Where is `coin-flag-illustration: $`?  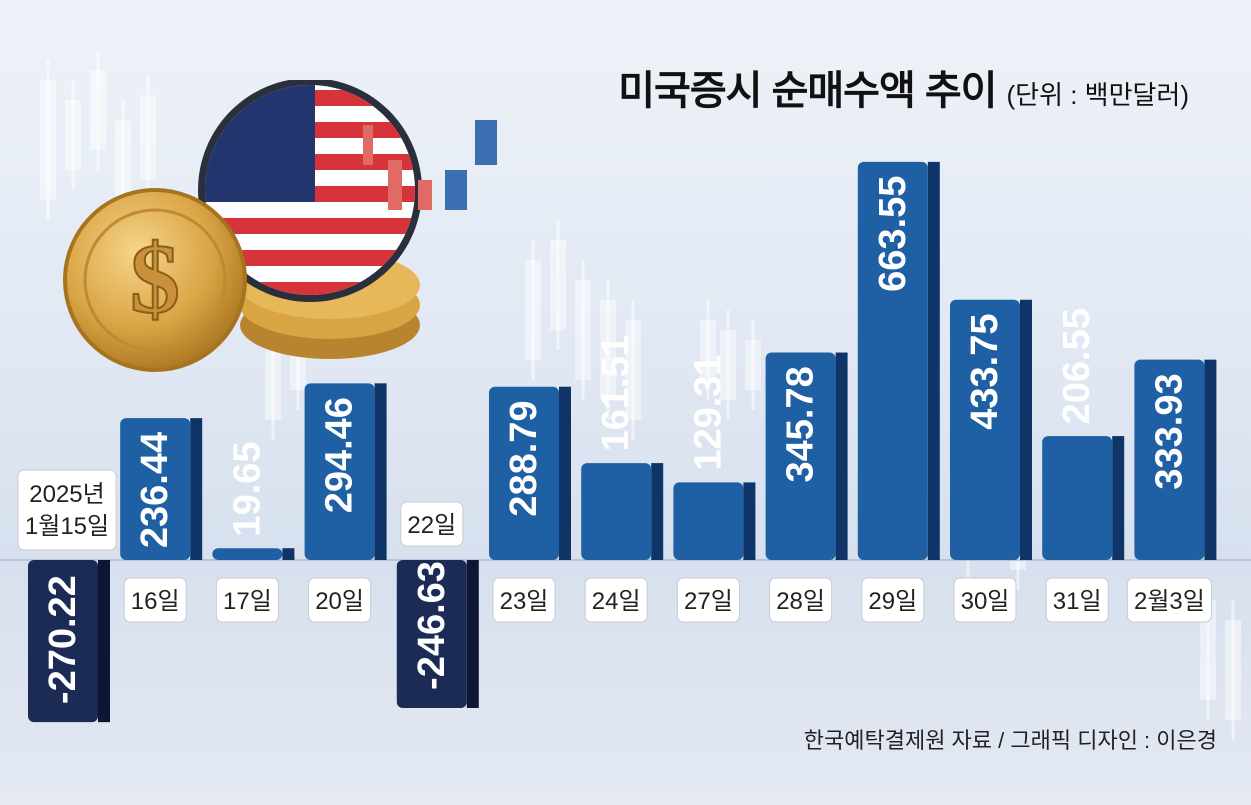
coin-flag-illustration: $ is located at coordinates (280, 226).